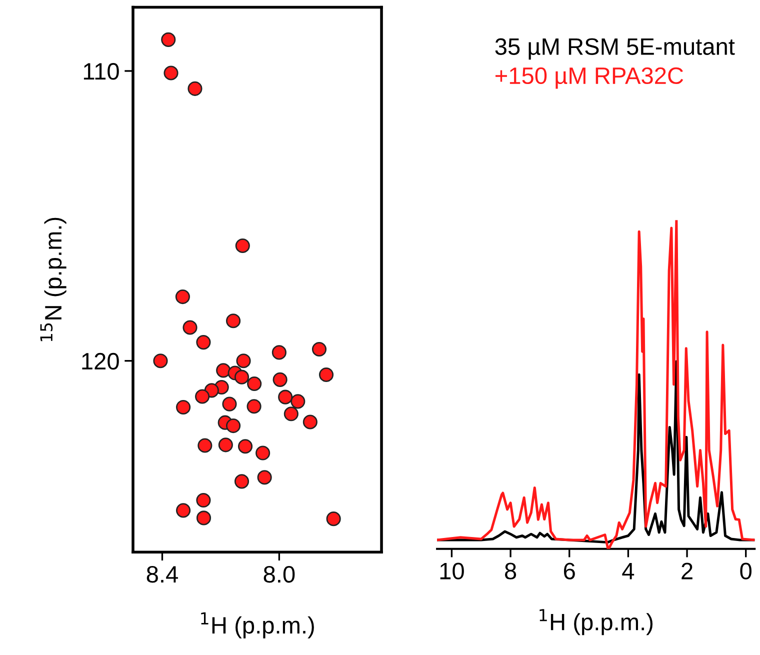 The height and width of the screenshot is (655, 760). What do you see at coordinates (746, 571) in the screenshot?
I see `x-tick-label: 0` at bounding box center [746, 571].